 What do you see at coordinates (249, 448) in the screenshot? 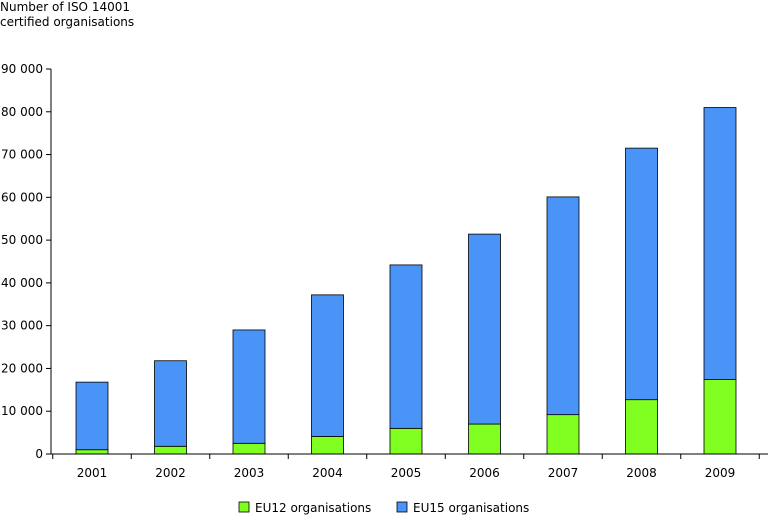
I see `bar-eu12-2003` at bounding box center [249, 448].